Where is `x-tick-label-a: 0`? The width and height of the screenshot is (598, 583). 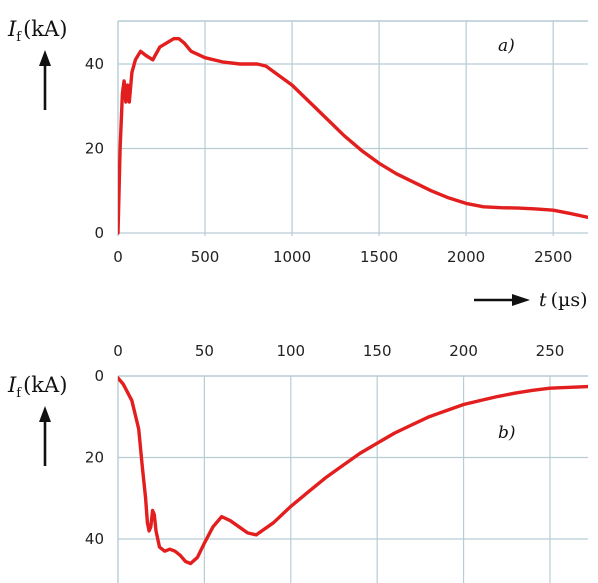
x-tick-label-a: 0 is located at coordinates (118, 257).